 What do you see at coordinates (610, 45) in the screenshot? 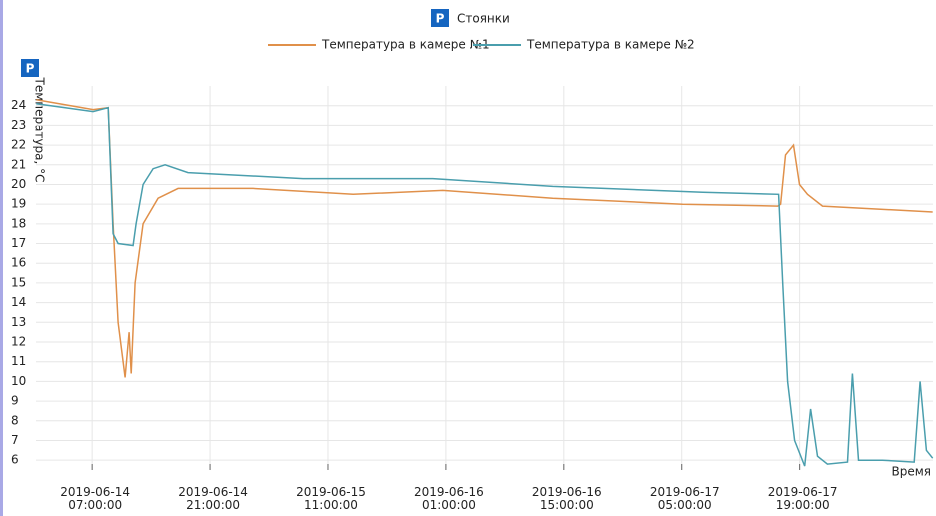
I see `legend-label: Температура в камере №2` at bounding box center [610, 45].